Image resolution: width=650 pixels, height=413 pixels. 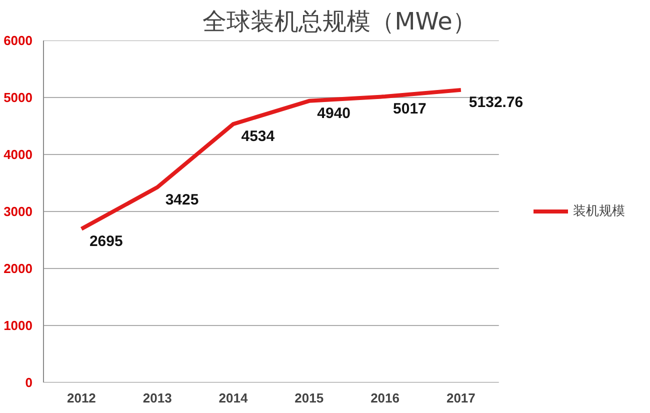 I want to click on x-tick-label: 2015, so click(x=309, y=398).